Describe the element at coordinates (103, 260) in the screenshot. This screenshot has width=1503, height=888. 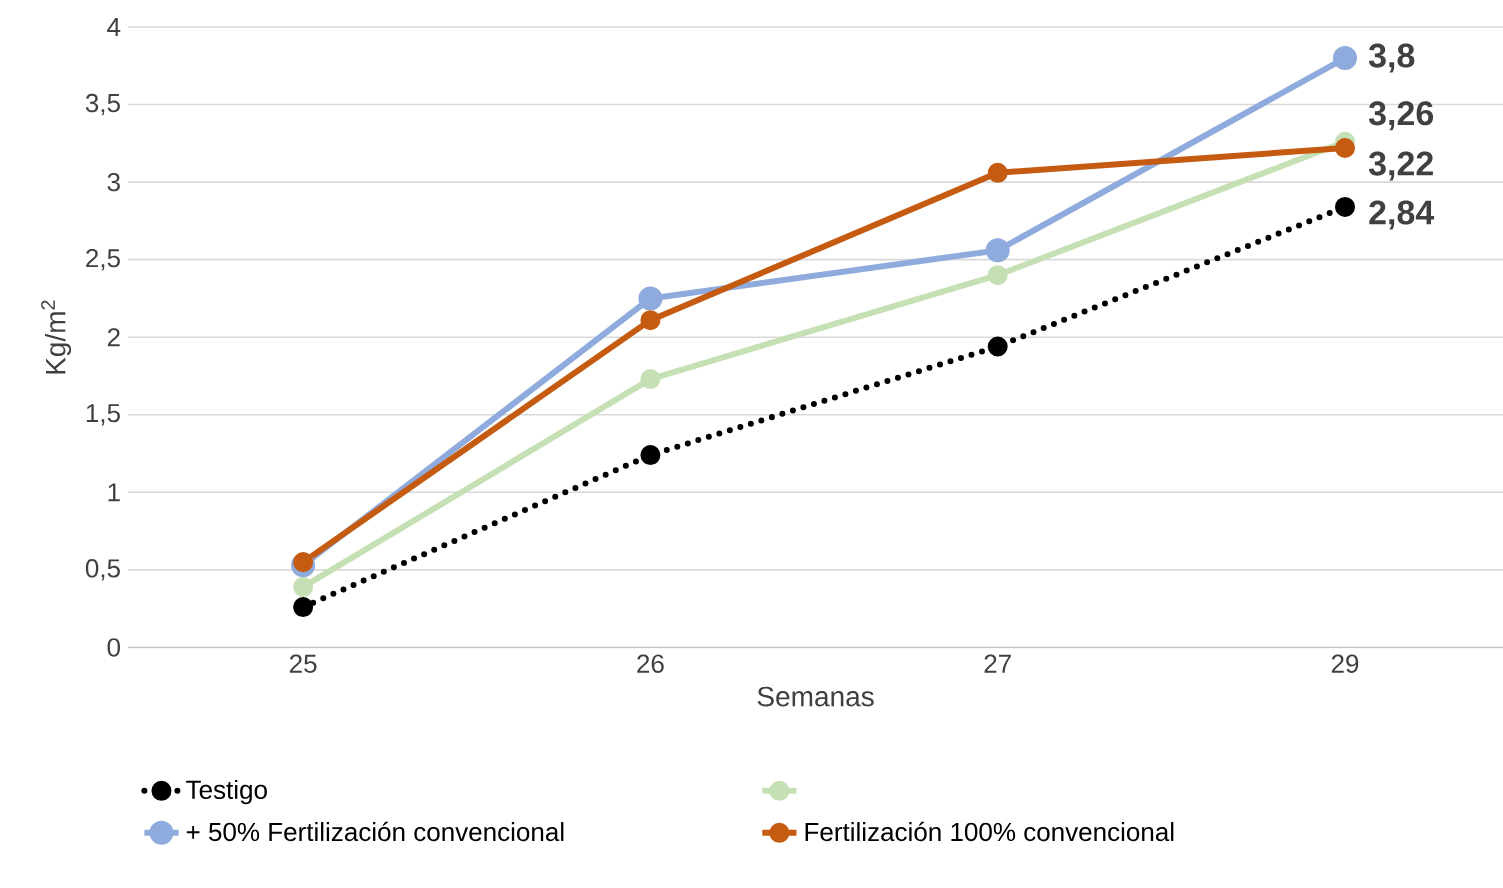
I see `y-tick-label: 2,5` at that location.